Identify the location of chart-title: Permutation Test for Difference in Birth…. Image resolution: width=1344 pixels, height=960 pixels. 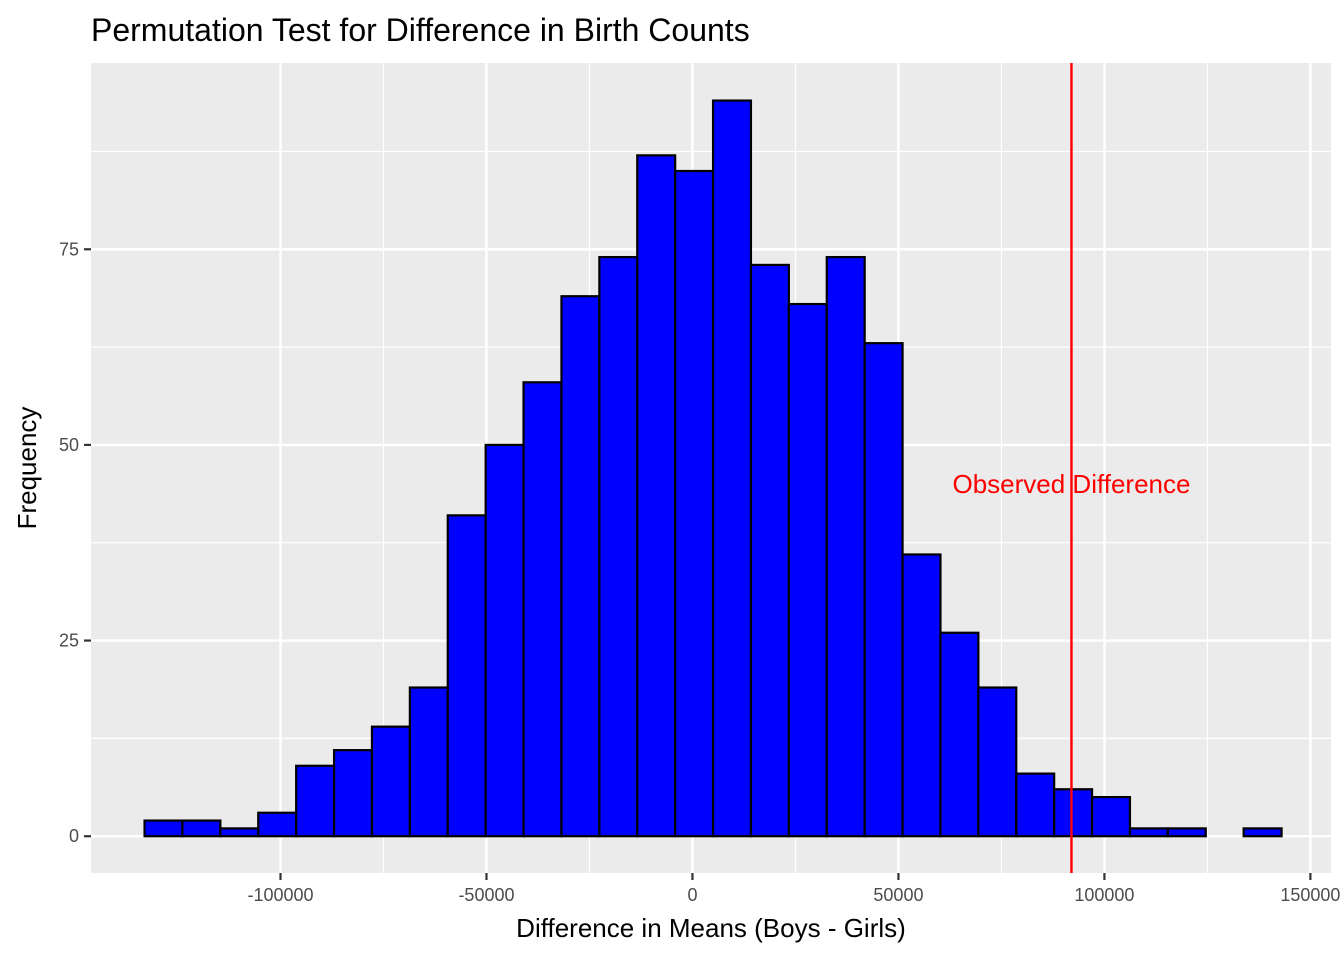
(420, 30).